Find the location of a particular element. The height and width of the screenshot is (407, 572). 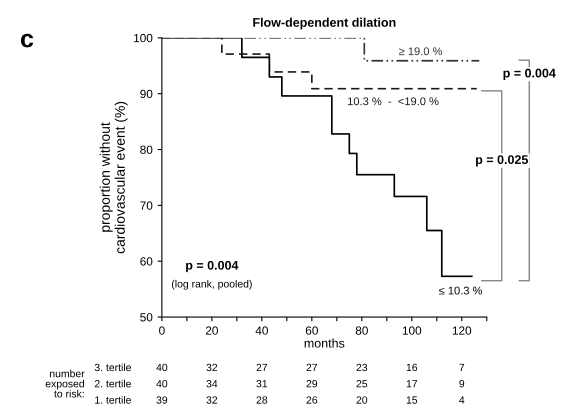

series-label: 10.3 % - <19.0 % is located at coordinates (393, 101).